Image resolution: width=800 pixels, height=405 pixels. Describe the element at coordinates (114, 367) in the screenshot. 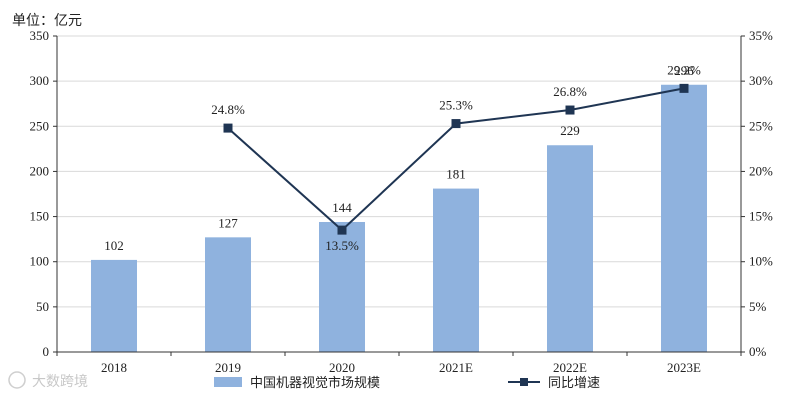

I see `x-tick-label: 2018` at that location.